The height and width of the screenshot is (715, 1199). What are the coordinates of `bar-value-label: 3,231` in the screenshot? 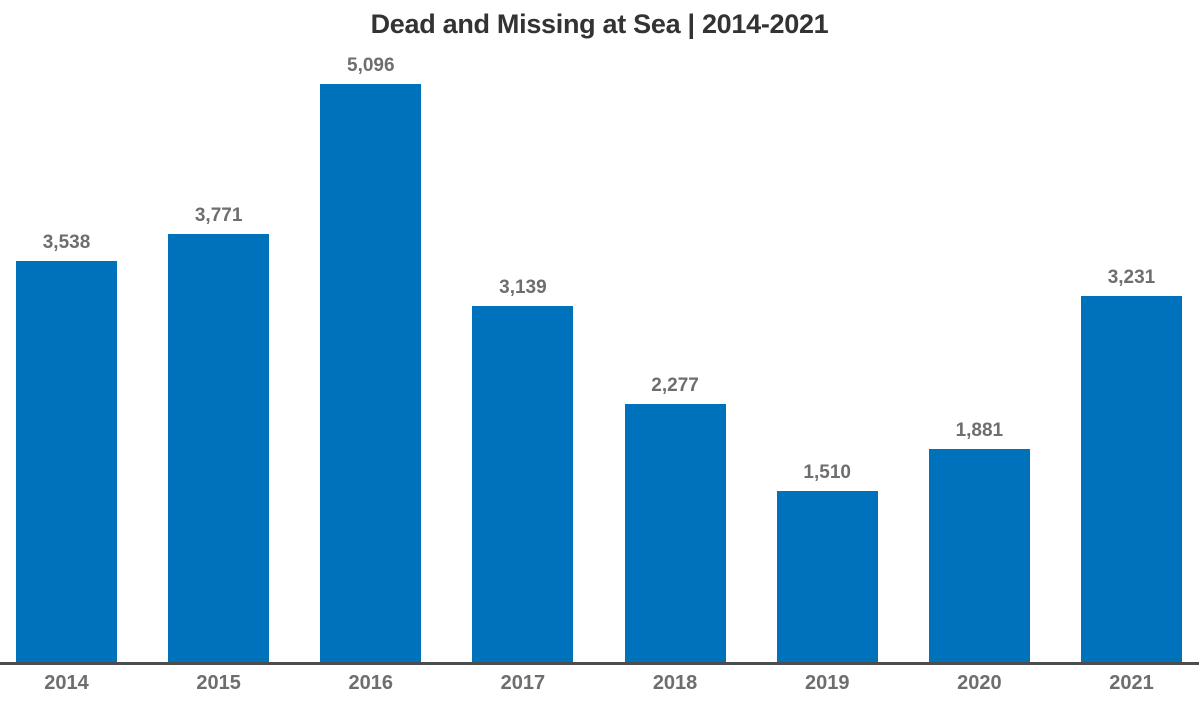 It's located at (1131, 277).